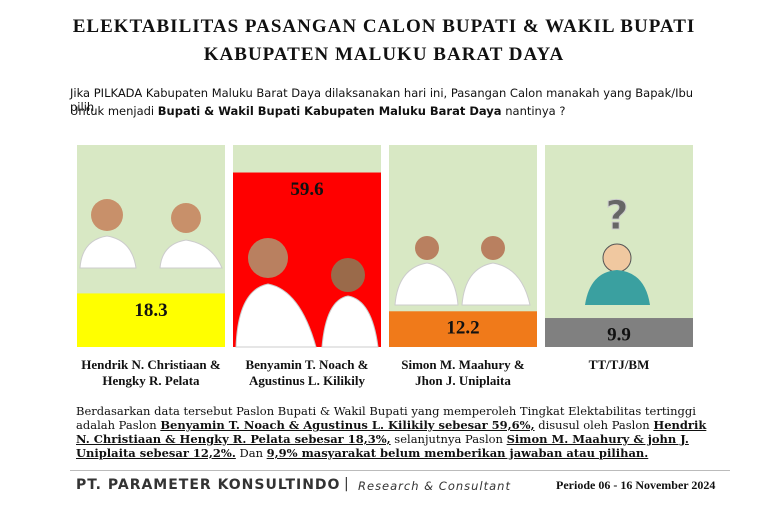 The width and height of the screenshot is (768, 525). Describe the element at coordinates (306, 189) in the screenshot. I see `data-label: 59.6` at that location.